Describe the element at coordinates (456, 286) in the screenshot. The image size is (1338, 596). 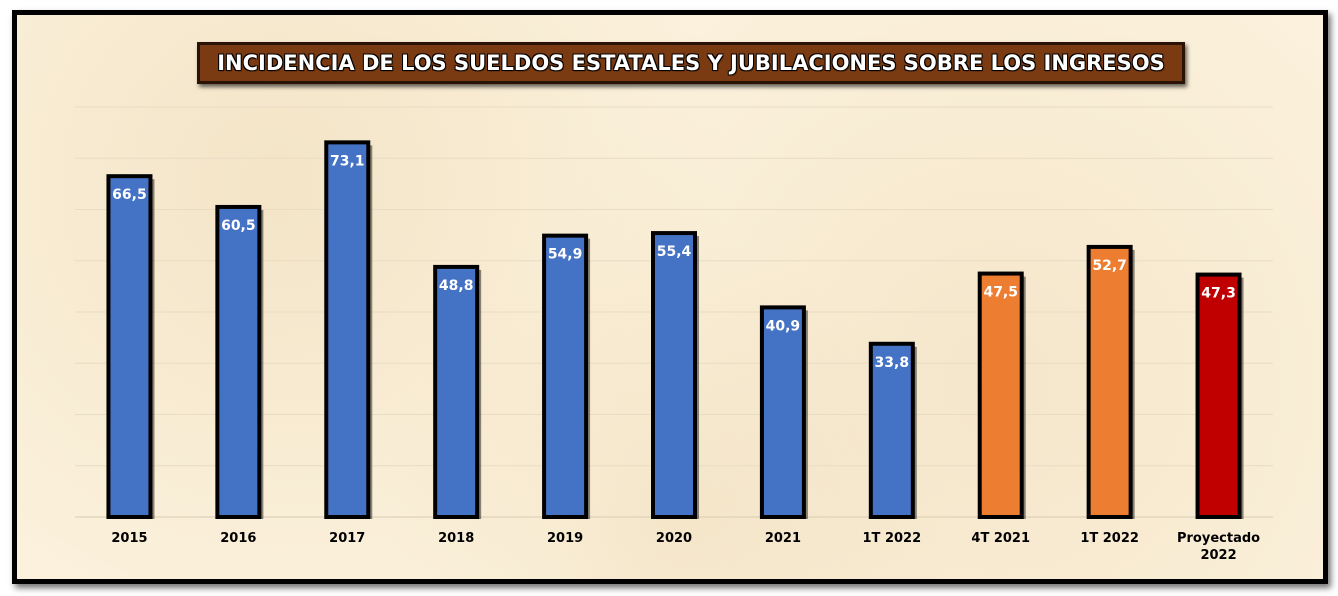
I see `data-label: 48,8` at that location.